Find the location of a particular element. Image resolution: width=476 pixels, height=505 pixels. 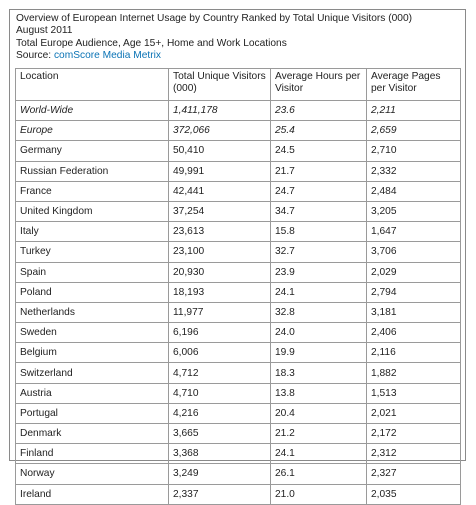

table-row: Sweden 6,196 24.0 2,406 is located at coordinates (238, 333).